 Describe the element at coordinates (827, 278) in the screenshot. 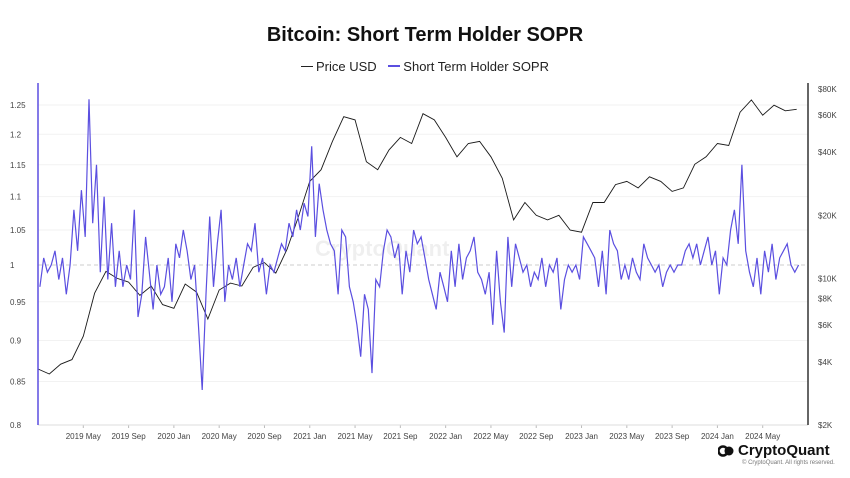

I see `y-right-tick-label: $10K` at that location.